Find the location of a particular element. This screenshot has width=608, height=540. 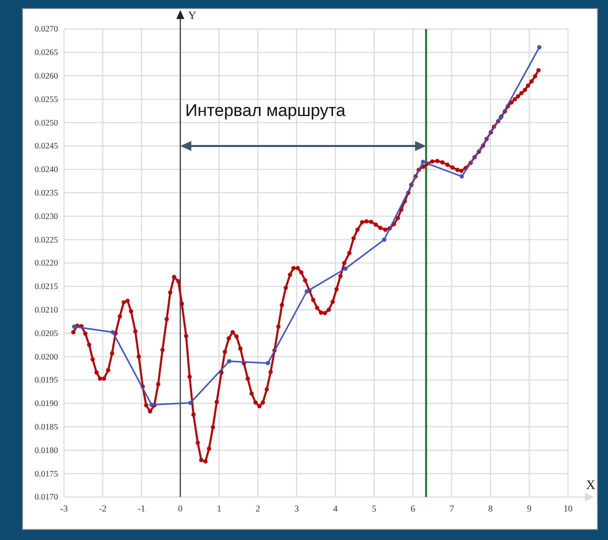

x-tick-label: -2 is located at coordinates (103, 508).